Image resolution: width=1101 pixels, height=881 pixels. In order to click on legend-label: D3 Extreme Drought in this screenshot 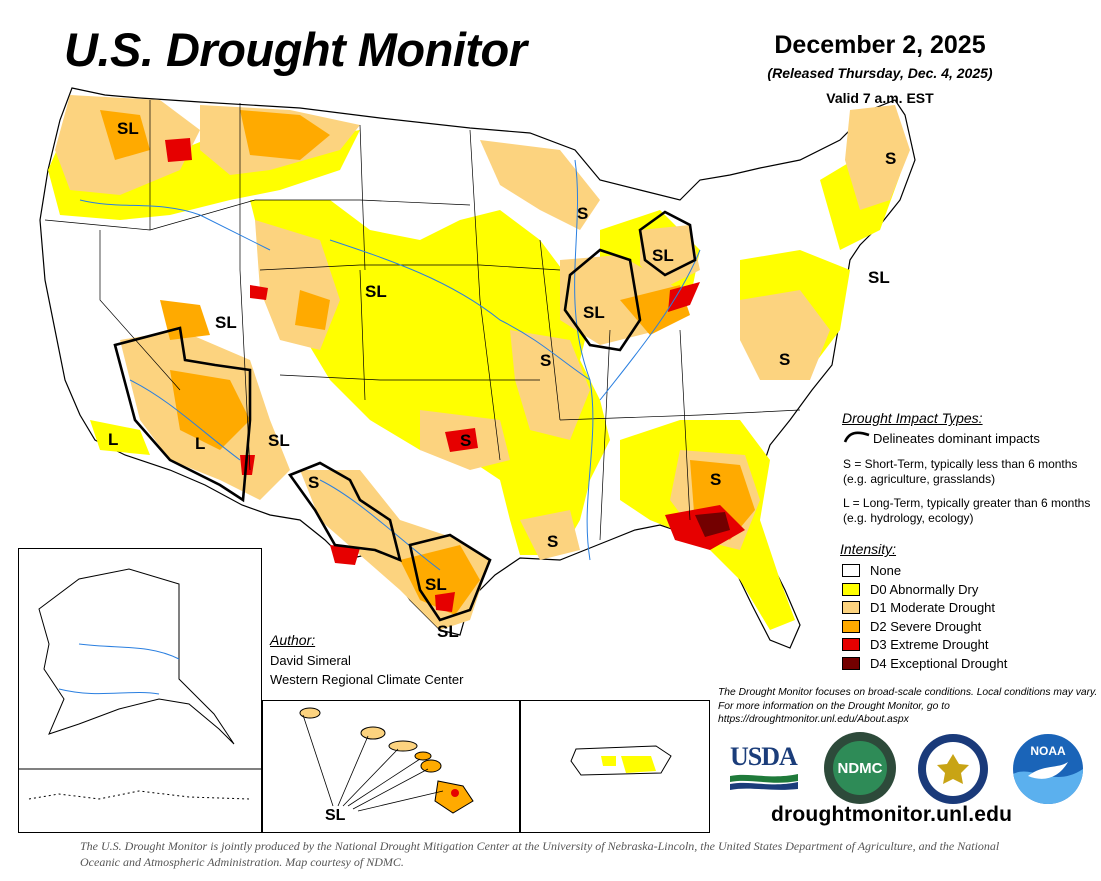, I will do `click(929, 644)`.